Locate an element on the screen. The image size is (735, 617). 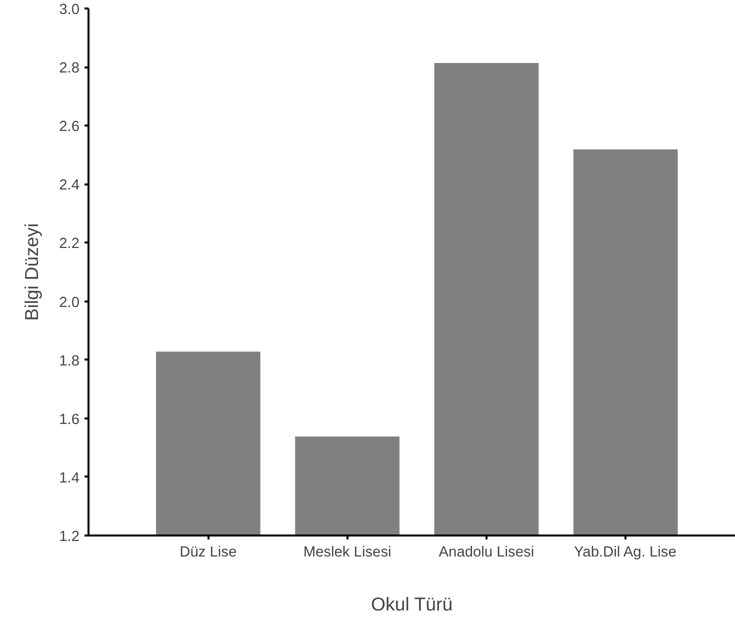
x-tick-label: Düz Lise is located at coordinates (208, 552).